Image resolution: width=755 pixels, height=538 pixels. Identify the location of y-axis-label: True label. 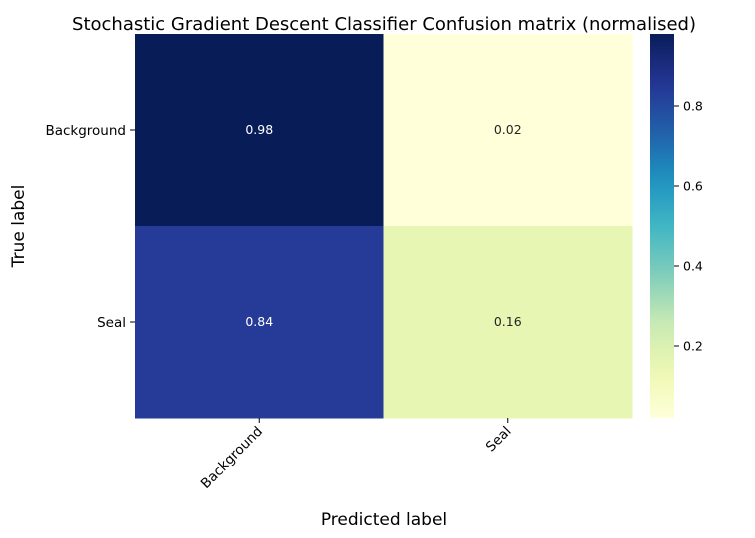
(19, 227).